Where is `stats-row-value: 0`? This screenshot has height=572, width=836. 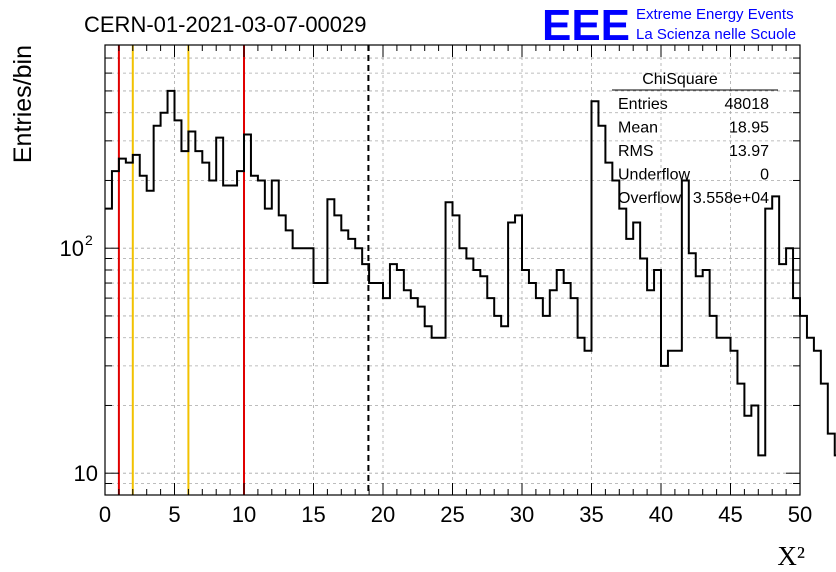
stats-row-value: 0 is located at coordinates (764, 175).